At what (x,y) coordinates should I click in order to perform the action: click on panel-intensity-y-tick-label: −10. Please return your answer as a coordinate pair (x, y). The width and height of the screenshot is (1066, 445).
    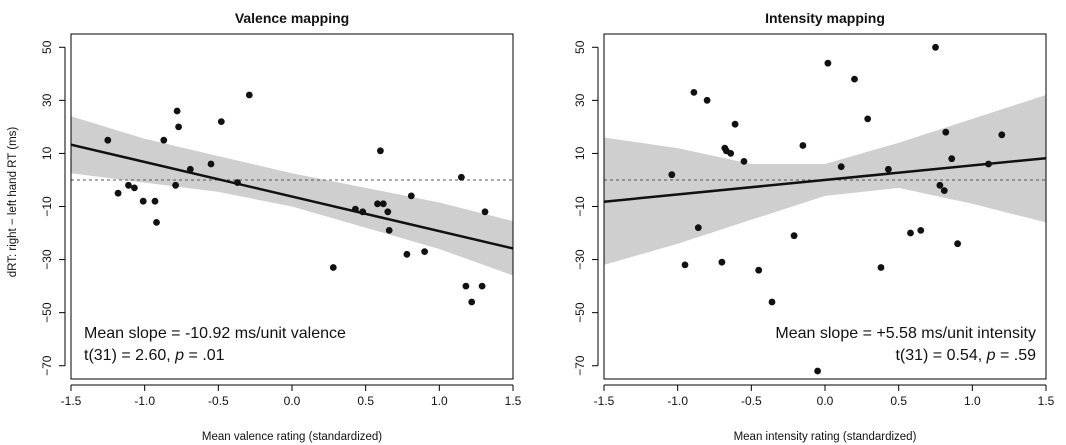
    Looking at the image, I should click on (580, 206).